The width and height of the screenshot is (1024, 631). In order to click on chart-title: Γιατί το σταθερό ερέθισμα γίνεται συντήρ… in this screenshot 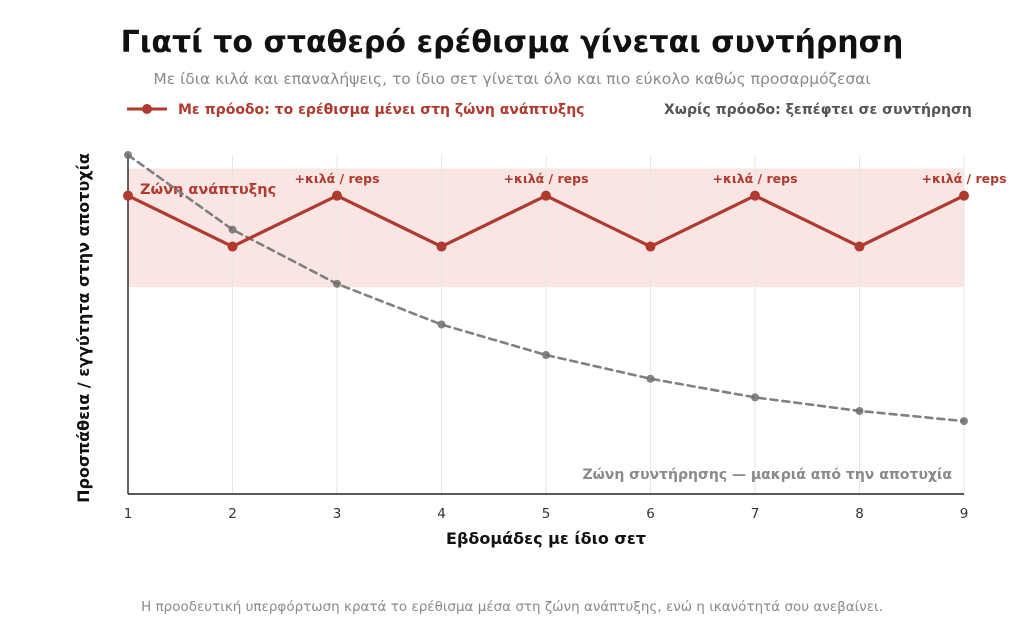, I will do `click(512, 42)`.